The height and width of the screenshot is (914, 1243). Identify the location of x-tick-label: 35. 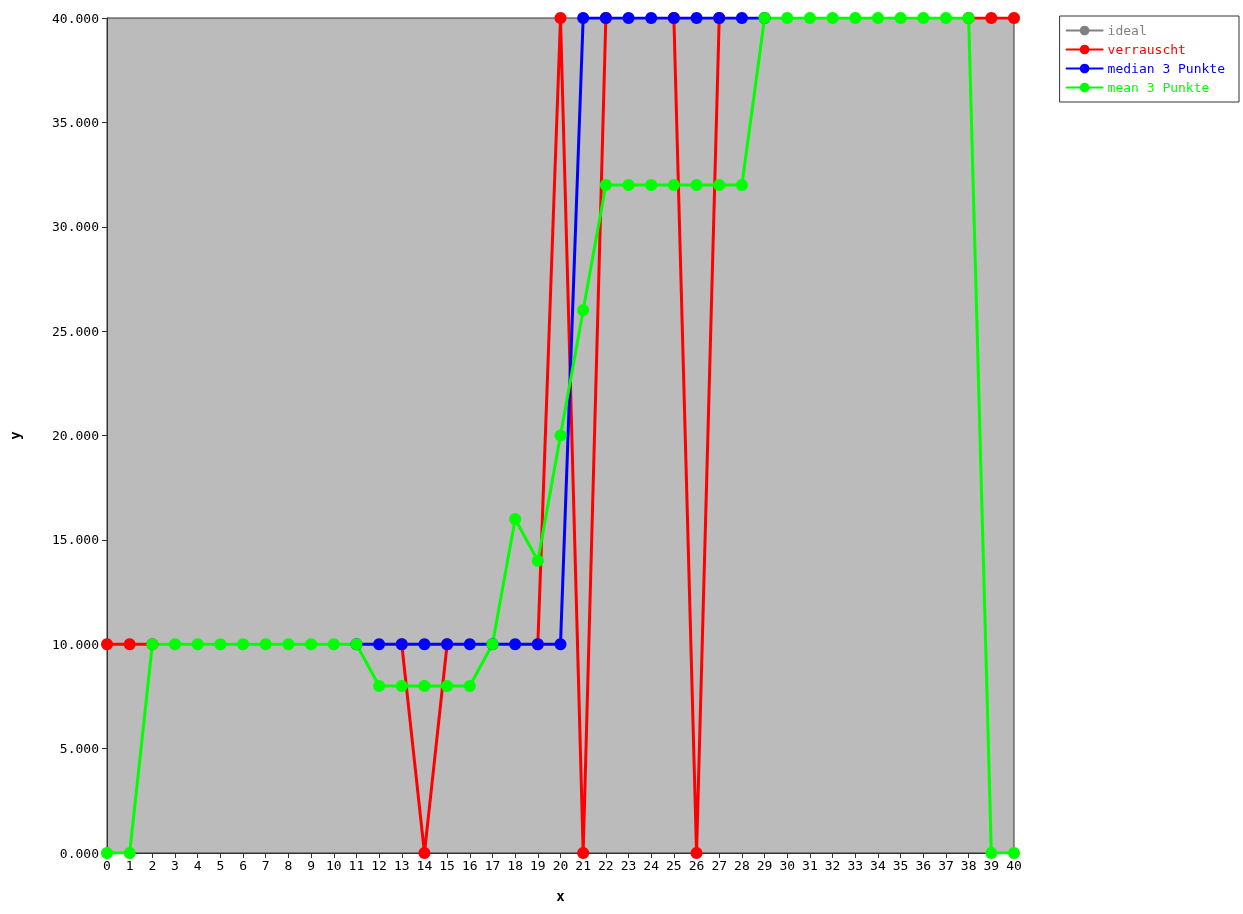
(900, 865).